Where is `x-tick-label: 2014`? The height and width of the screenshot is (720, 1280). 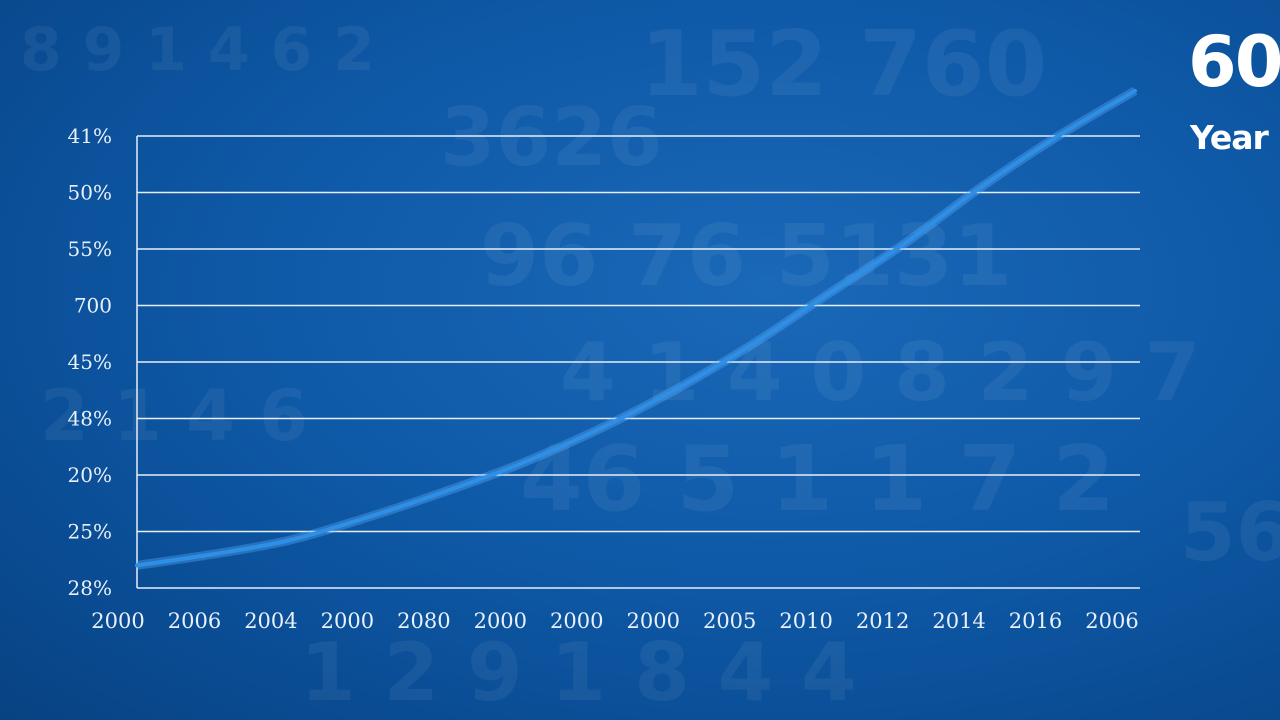
x-tick-label: 2014 is located at coordinates (958, 621).